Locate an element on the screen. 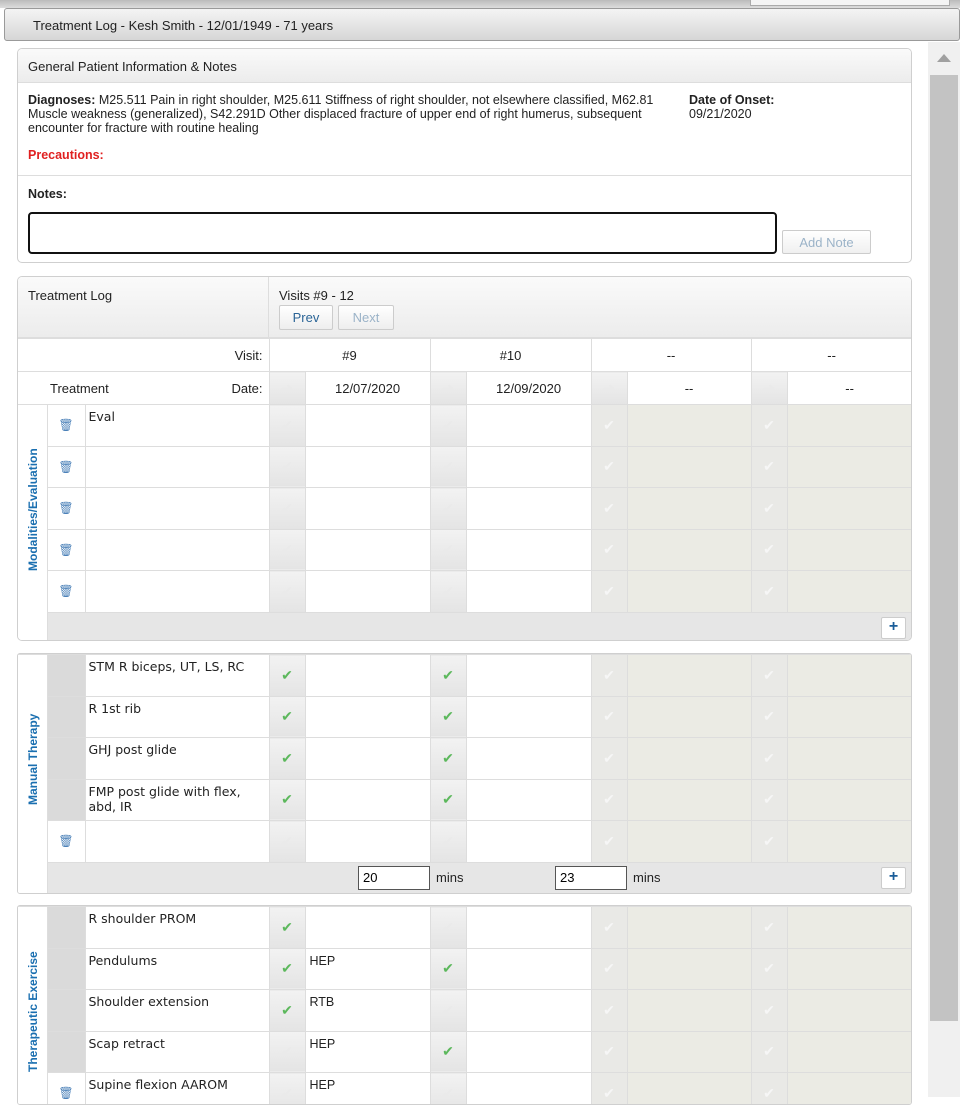 Image resolution: width=960 pixels, height=1105 pixels. treatment-name: FMP post glide with flex, abd, IR is located at coordinates (177, 800).